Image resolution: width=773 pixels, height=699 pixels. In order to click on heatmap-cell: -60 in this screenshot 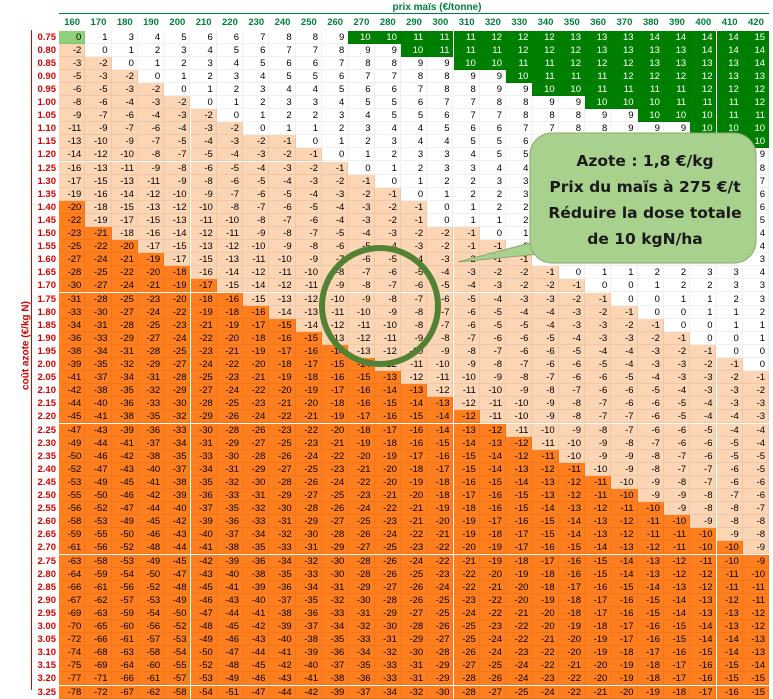, I will do `click(124, 627)`.